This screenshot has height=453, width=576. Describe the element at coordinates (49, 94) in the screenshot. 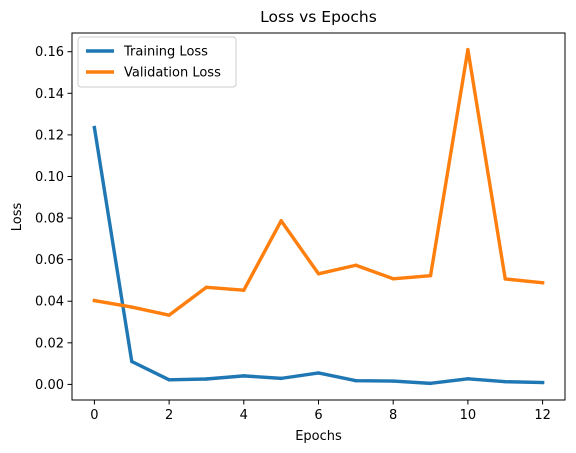

I see `y-tick-label: 0.14` at that location.